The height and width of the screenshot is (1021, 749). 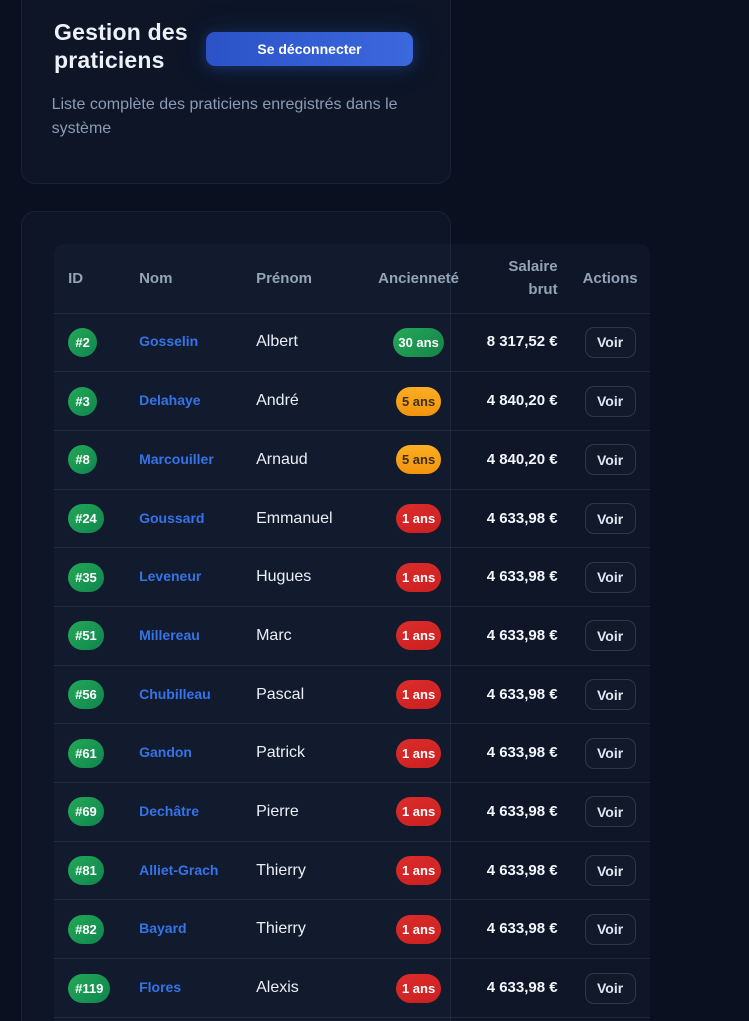 I want to click on prenom-text: Arnaud, so click(x=282, y=459).